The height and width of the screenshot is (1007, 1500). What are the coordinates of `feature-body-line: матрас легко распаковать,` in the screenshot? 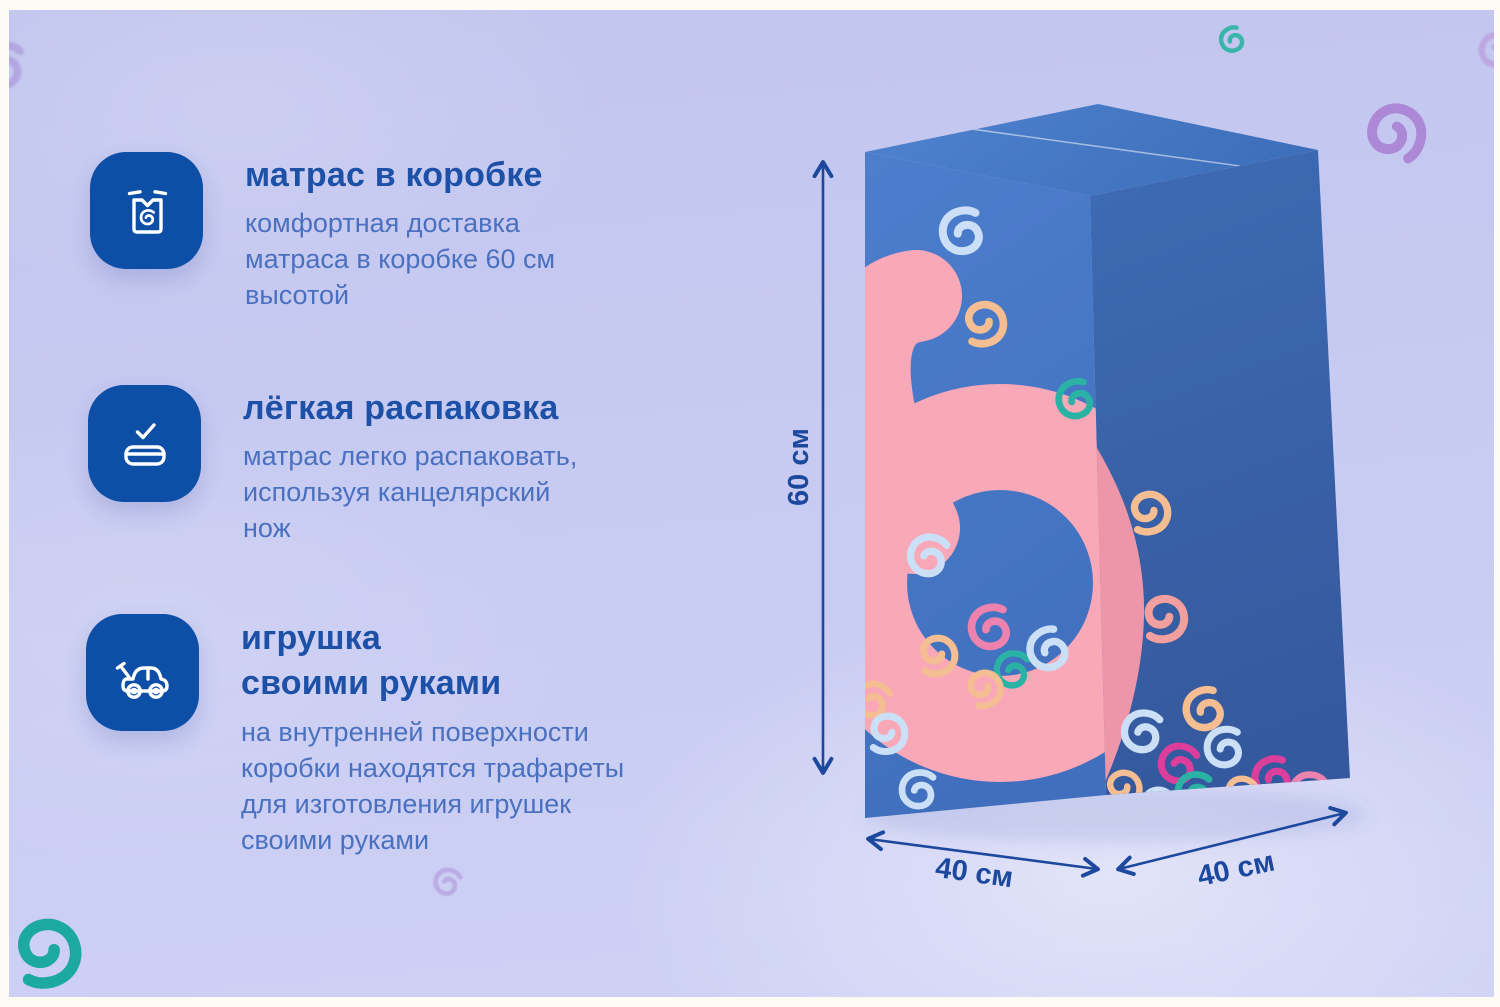 It's located at (410, 456).